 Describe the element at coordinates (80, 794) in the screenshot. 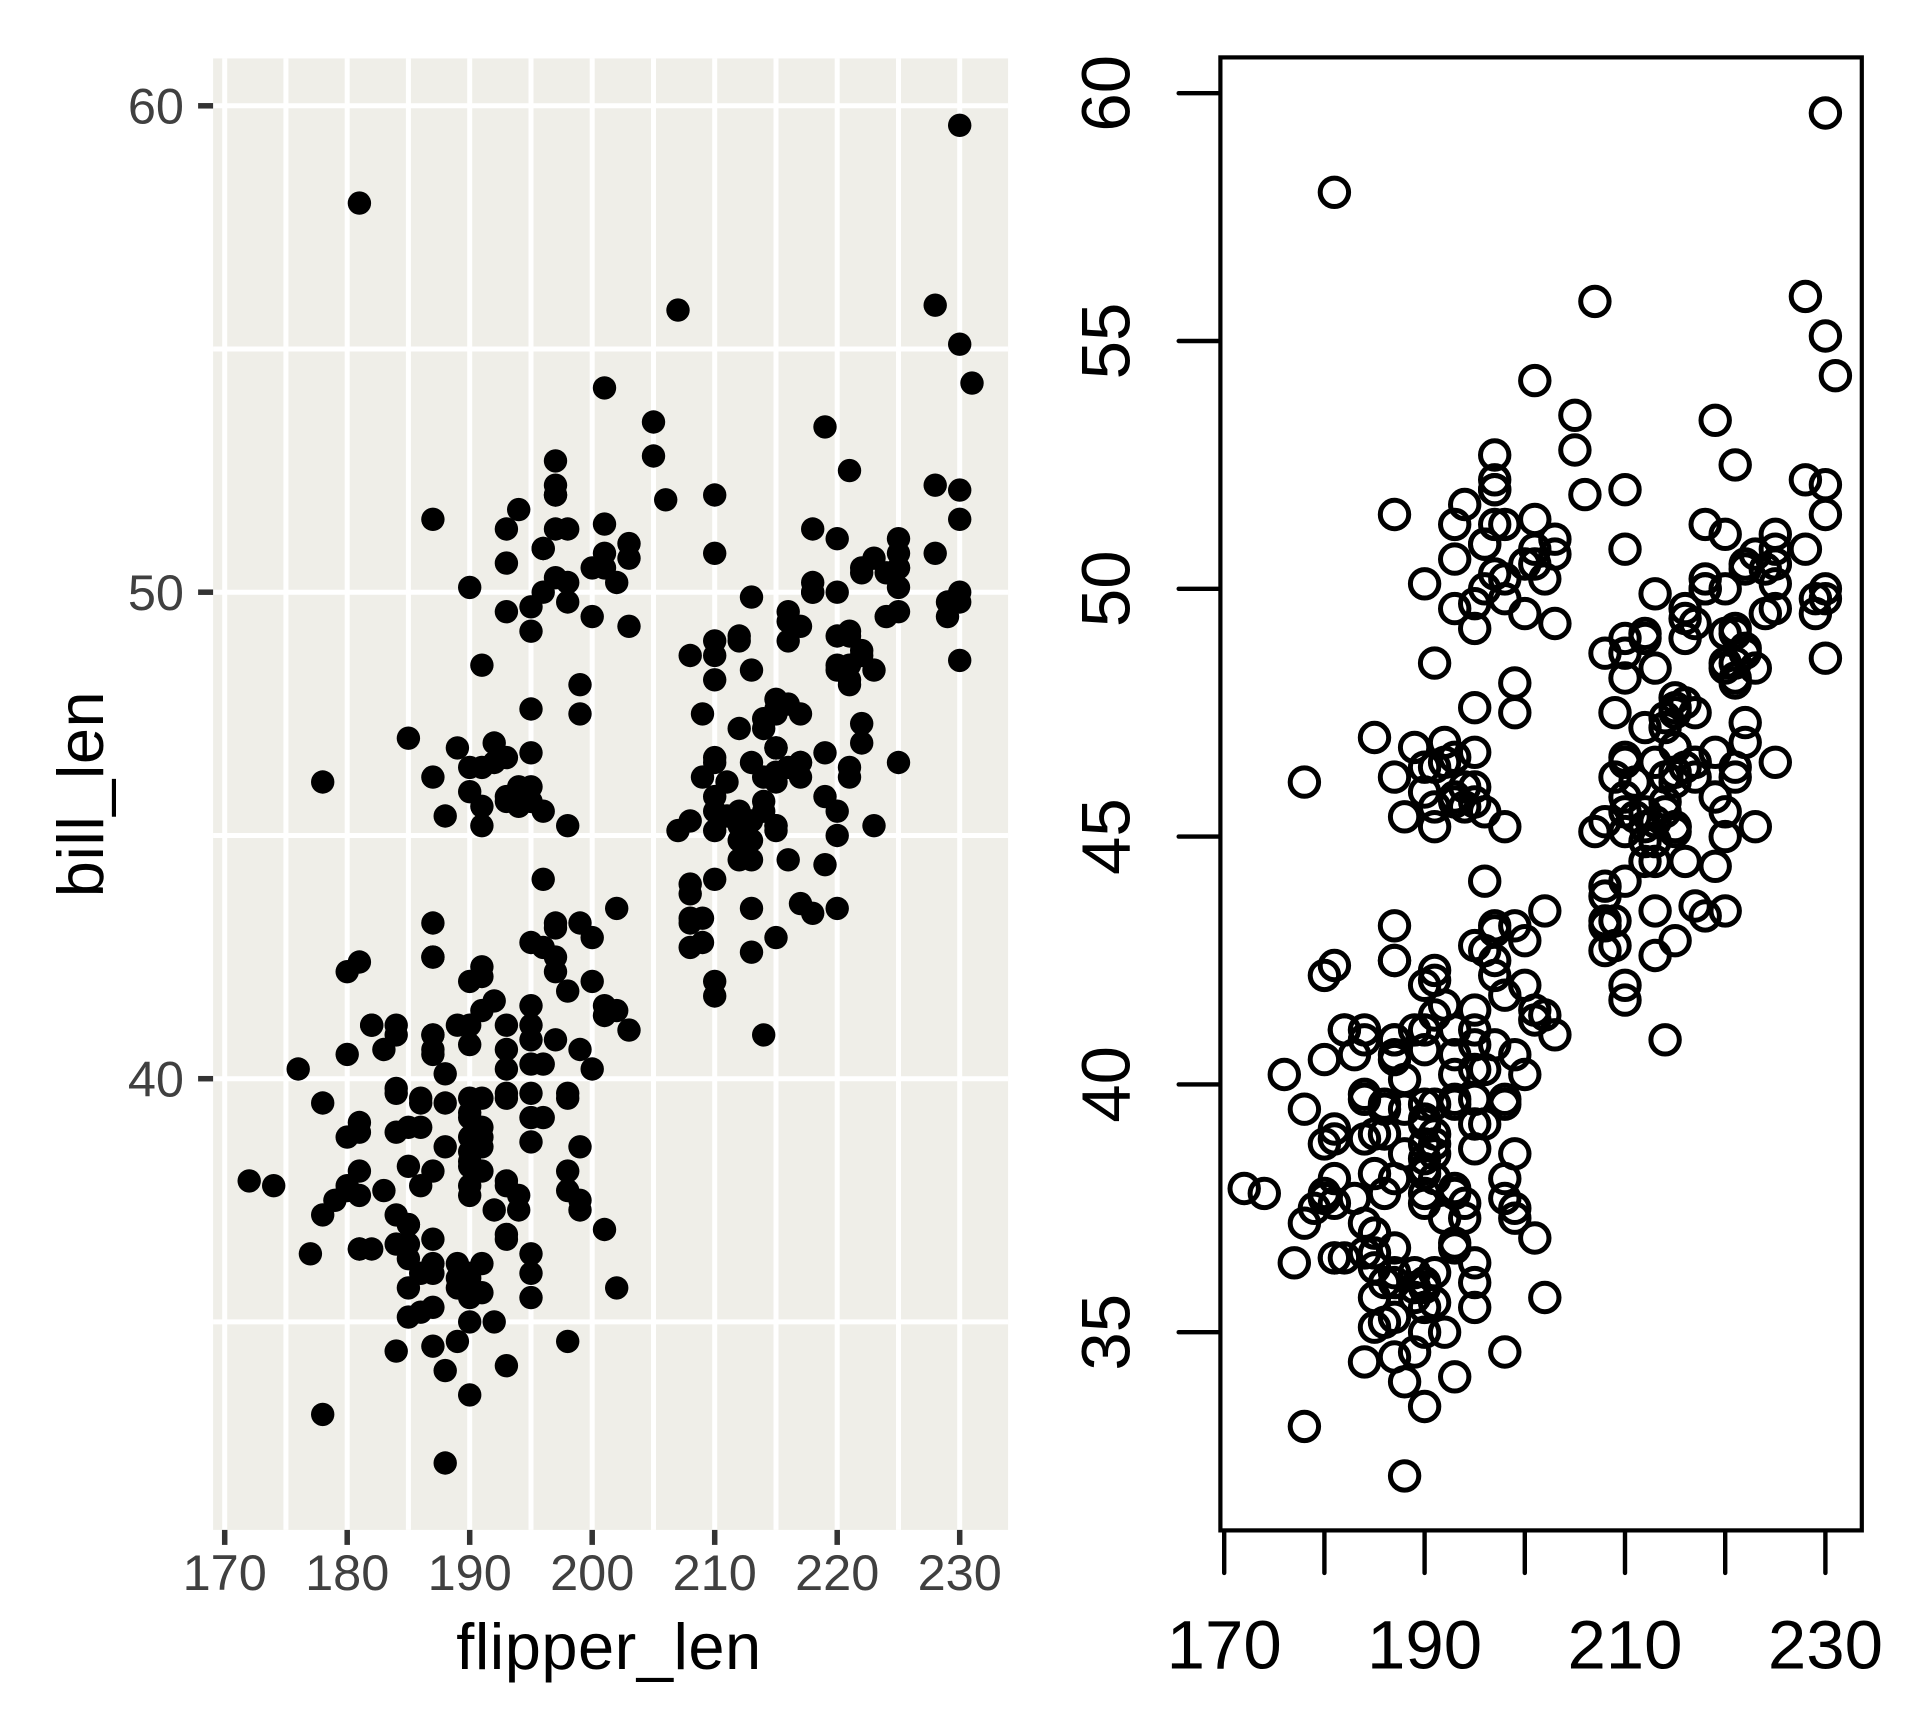

I see `svg-text: bill_len` at that location.